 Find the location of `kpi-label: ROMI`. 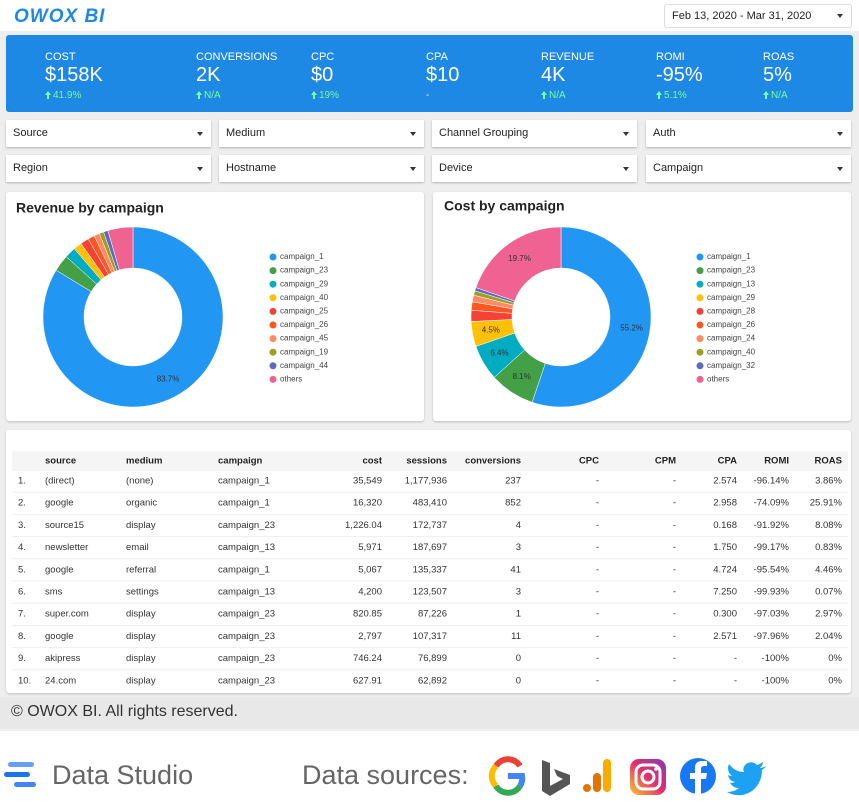

kpi-label: ROMI is located at coordinates (670, 57).